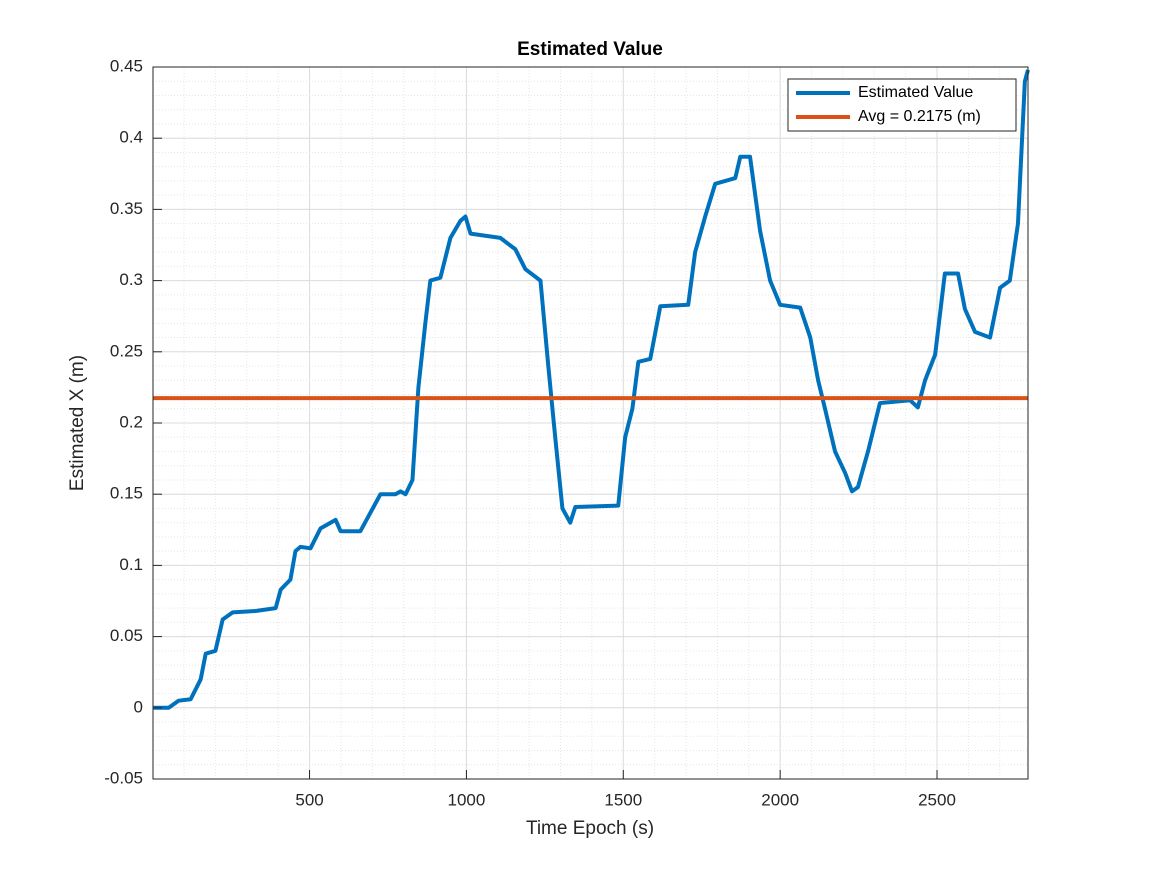 The width and height of the screenshot is (1167, 875). Describe the element at coordinates (590, 49) in the screenshot. I see `chart-title: Estimated Value` at that location.